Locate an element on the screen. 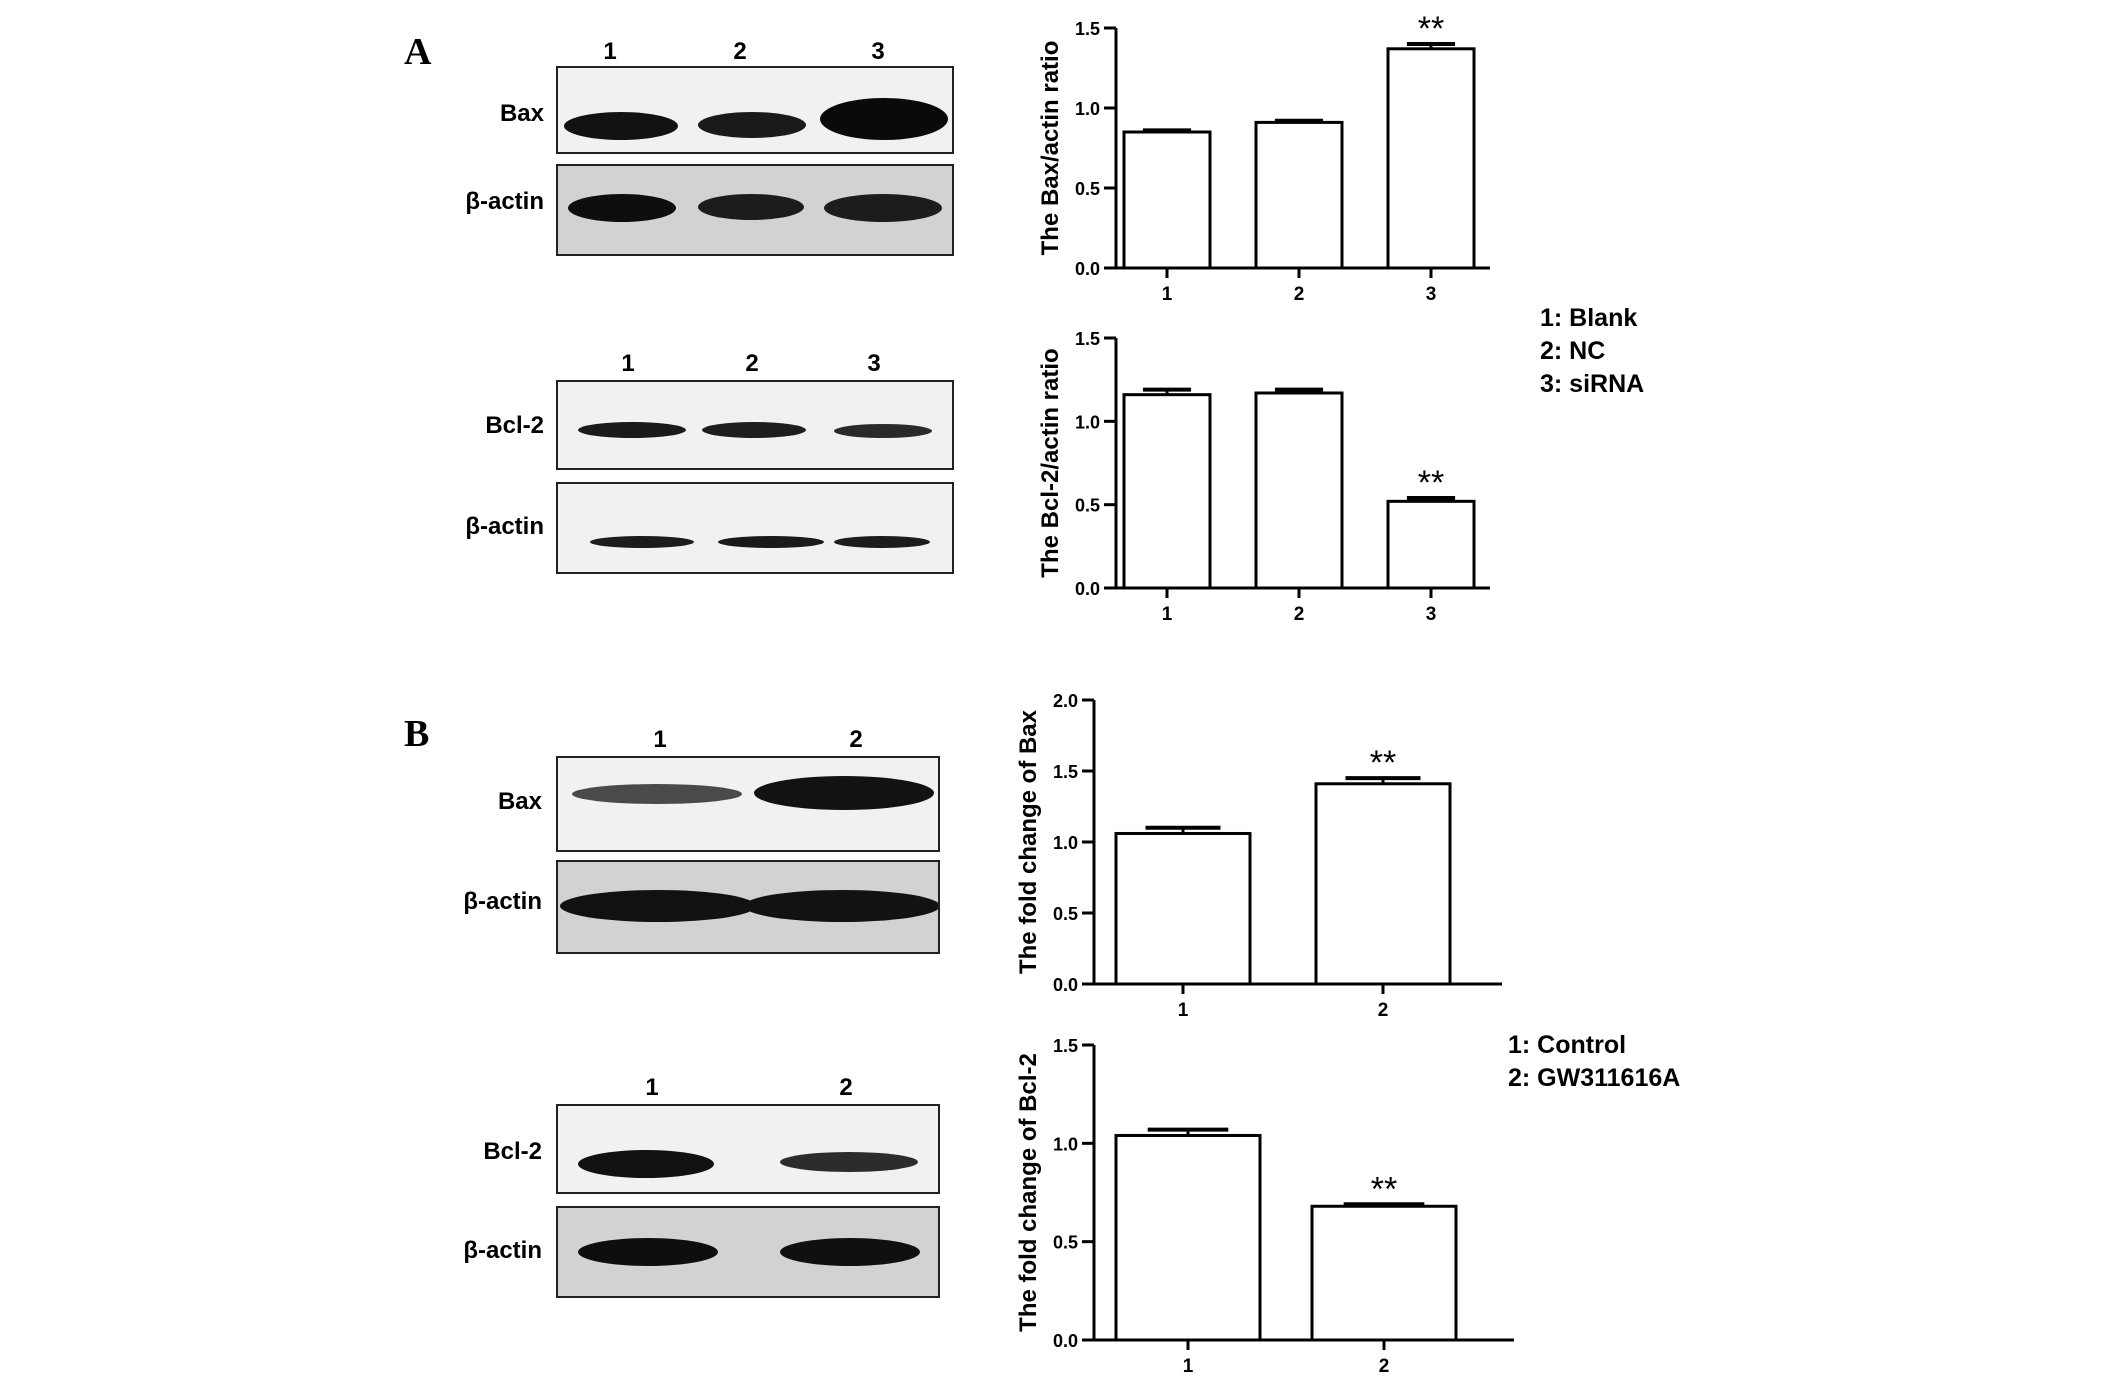 This screenshot has width=2126, height=1393. bar-chart-bax-actin-ratio: 0.0 0.5 1.0 1.5 The Bax/actin ratio 1 2 3 ** is located at coordinates (1263, 157).